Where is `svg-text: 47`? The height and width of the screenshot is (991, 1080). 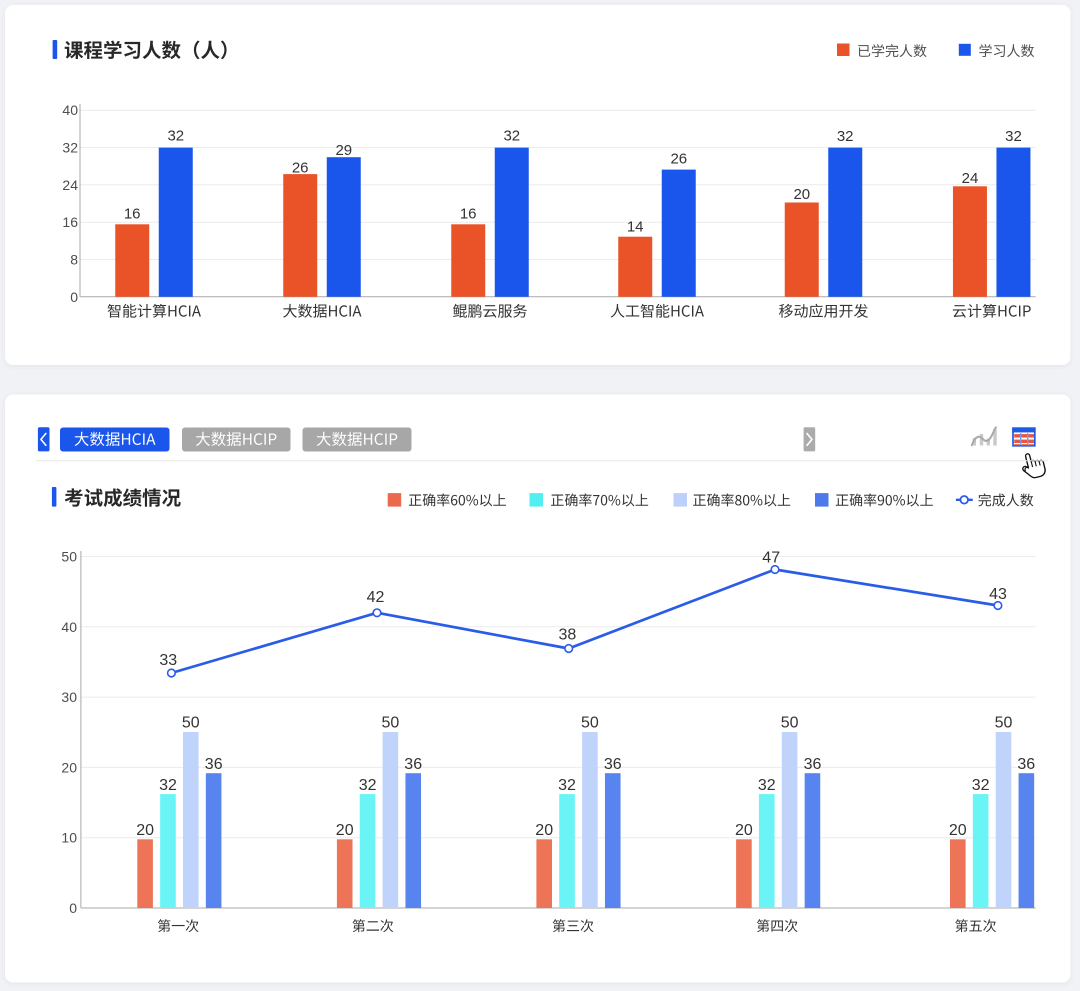
svg-text: 47 is located at coordinates (771, 558).